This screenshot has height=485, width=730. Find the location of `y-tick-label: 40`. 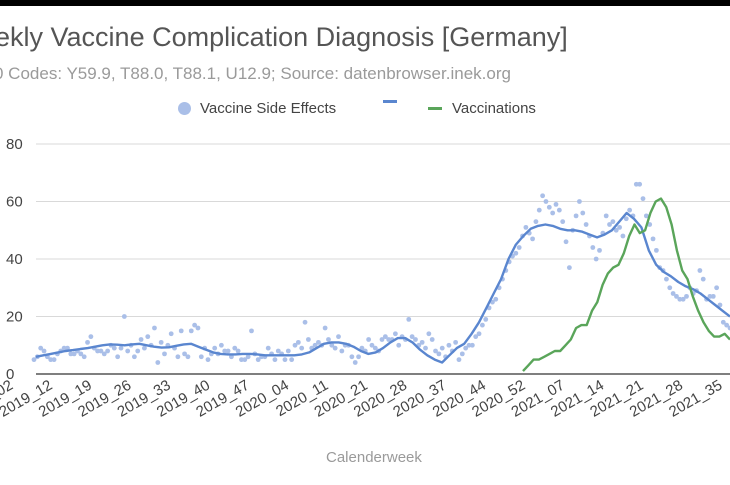

y-tick-label: 40 is located at coordinates (14, 259).